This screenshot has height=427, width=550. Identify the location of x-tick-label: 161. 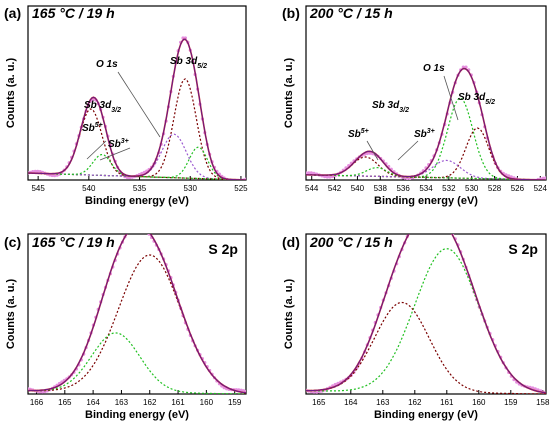
(447, 402).